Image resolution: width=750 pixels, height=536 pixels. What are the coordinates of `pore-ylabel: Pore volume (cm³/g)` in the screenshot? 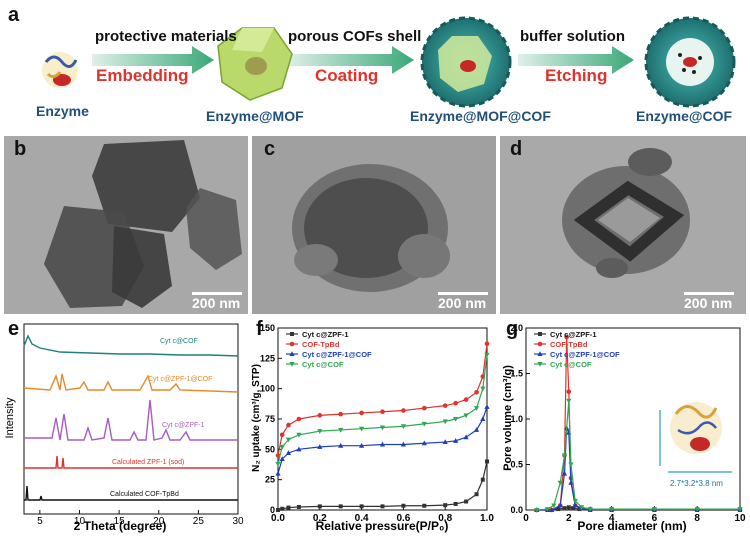 It's located at (508, 418).